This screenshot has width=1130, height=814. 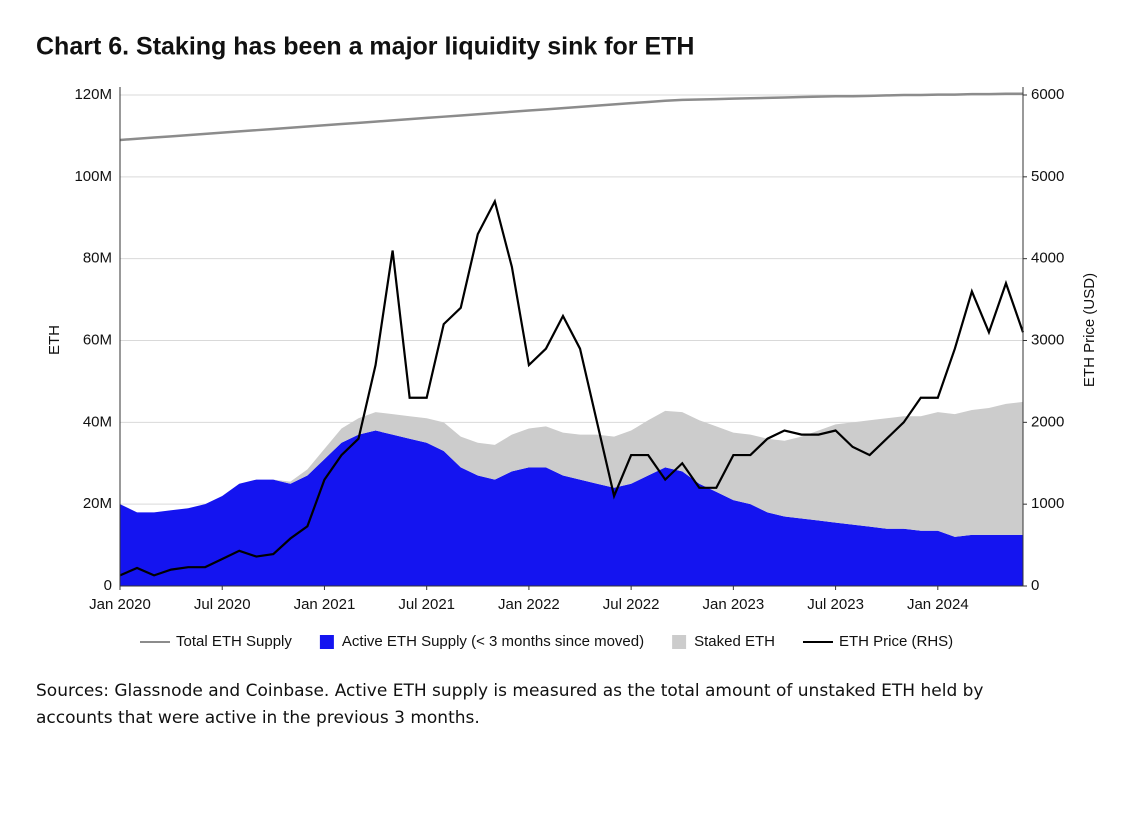 I want to click on legend-label: ETH Price (RHS), so click(x=896, y=641).